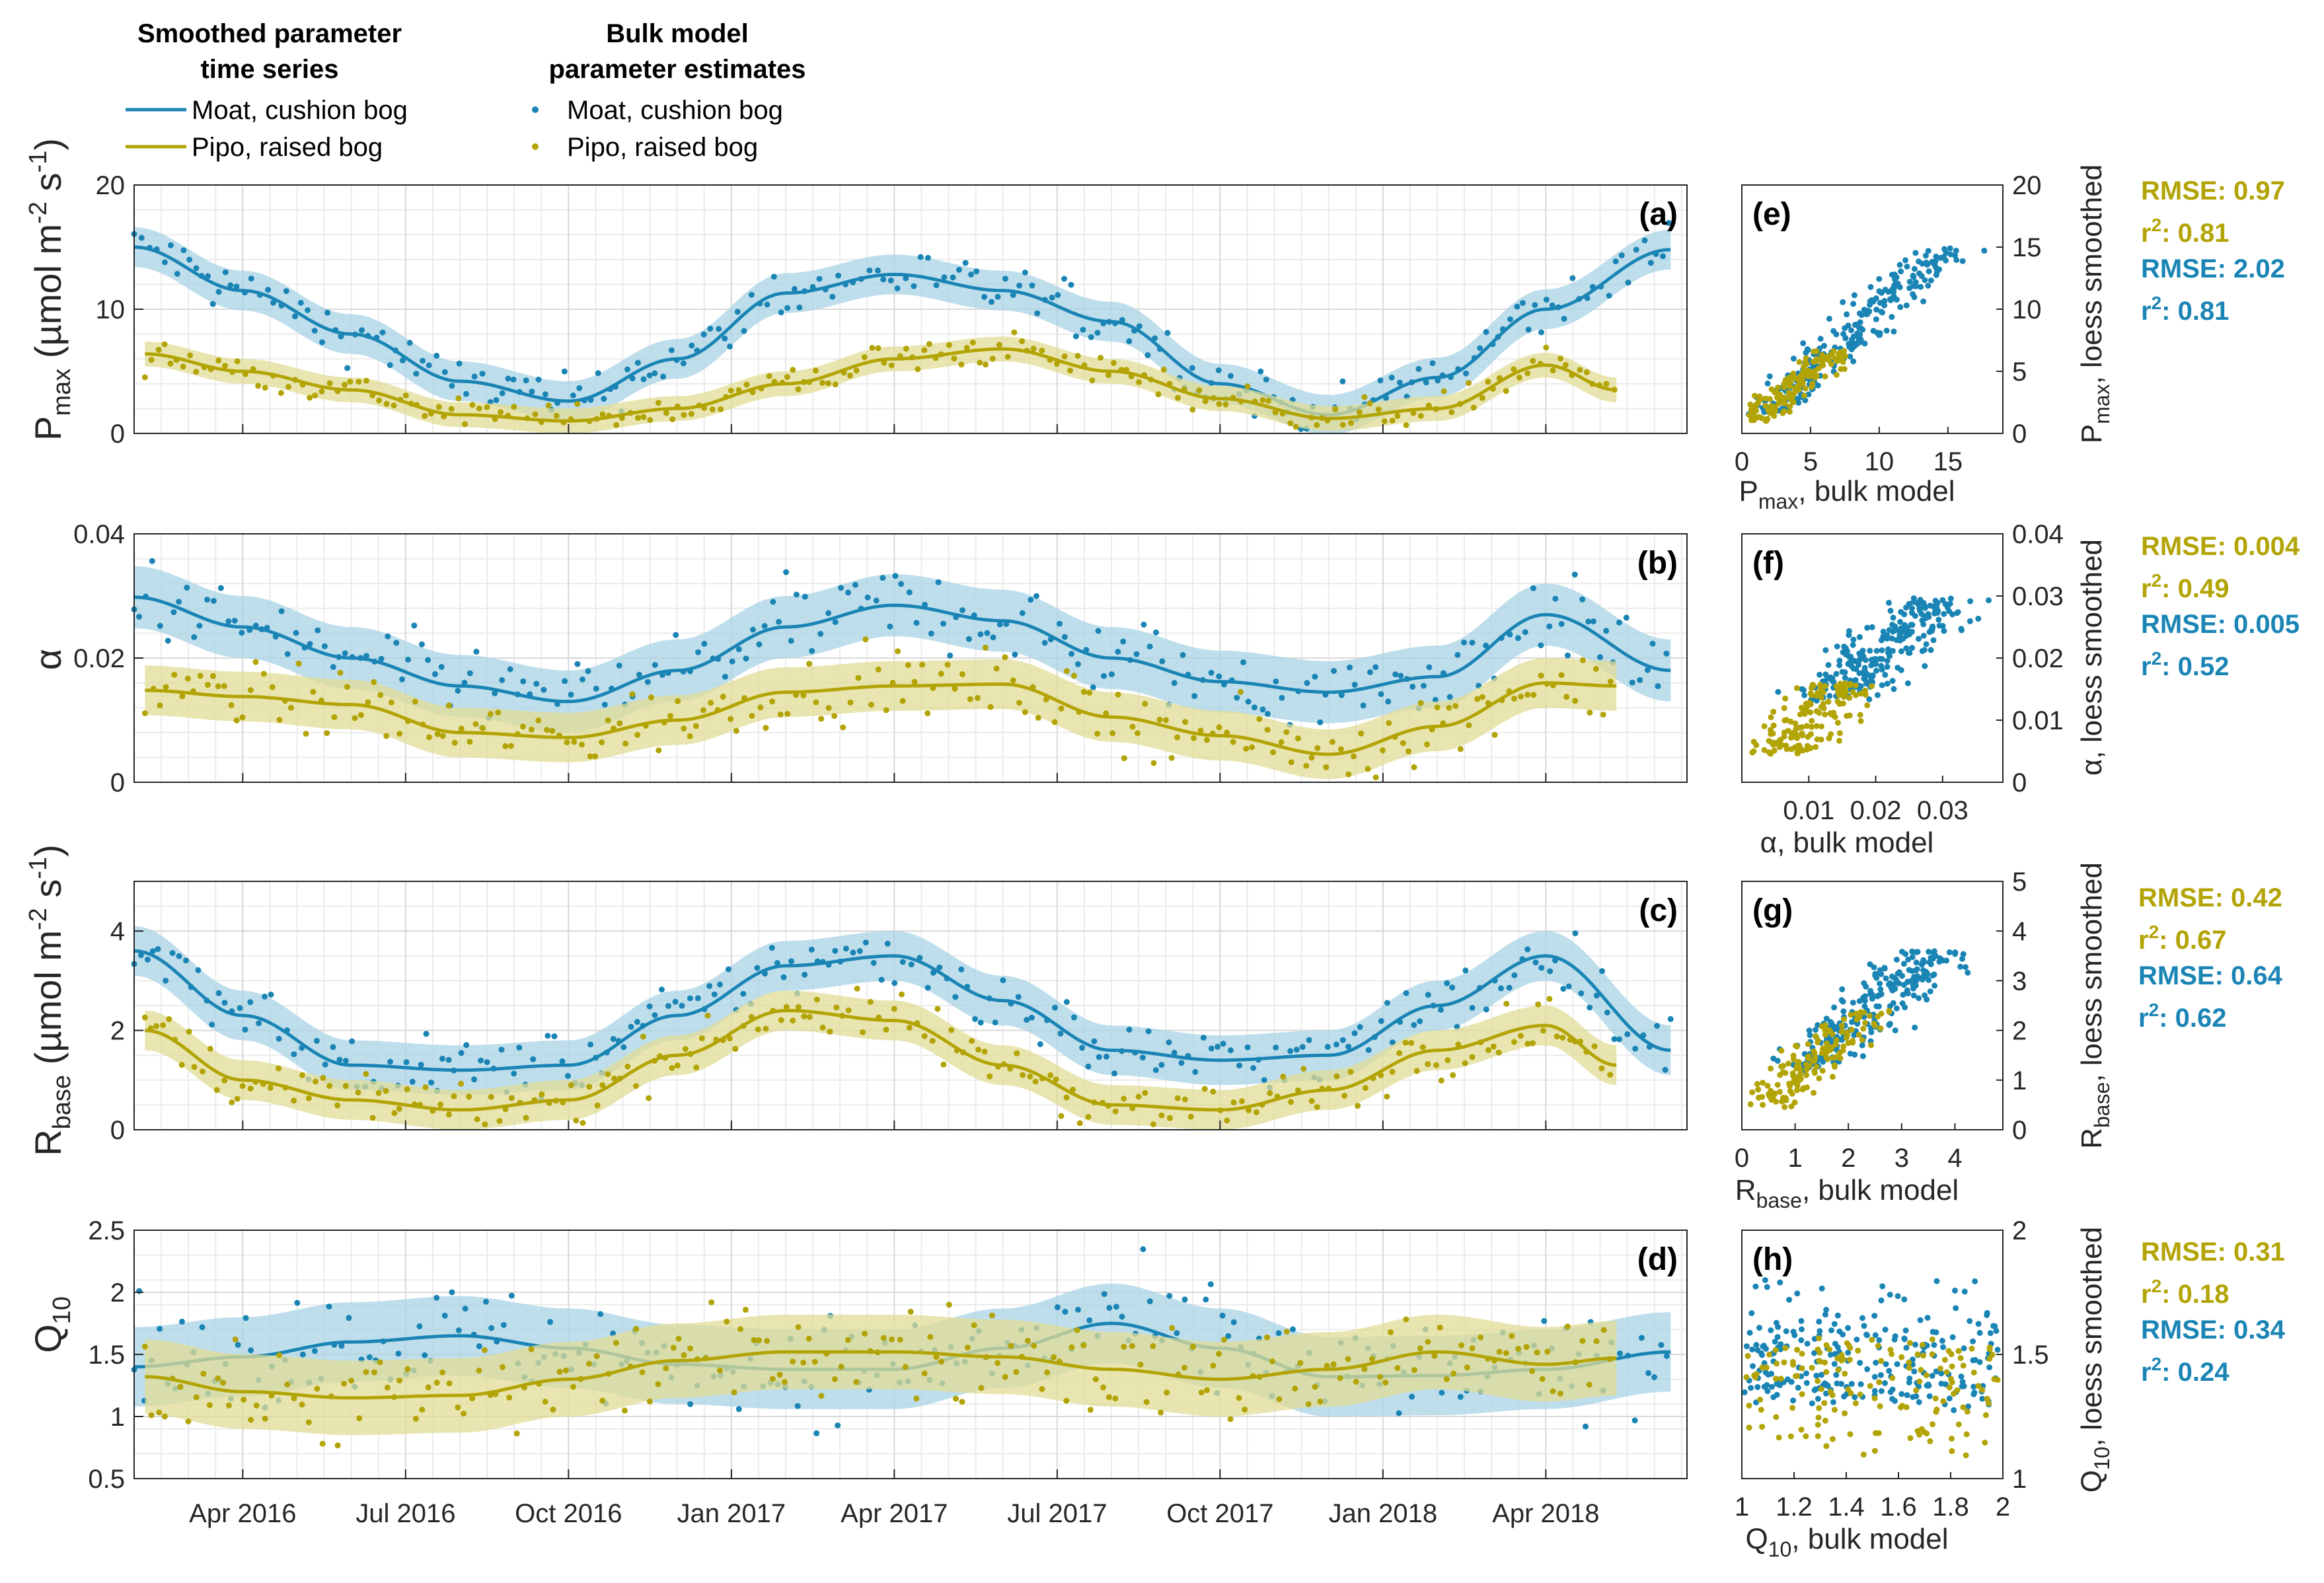 Image resolution: width=2324 pixels, height=1583 pixels. What do you see at coordinates (535, 147) in the screenshot?
I see `legend-pipo-dot-swatch` at bounding box center [535, 147].